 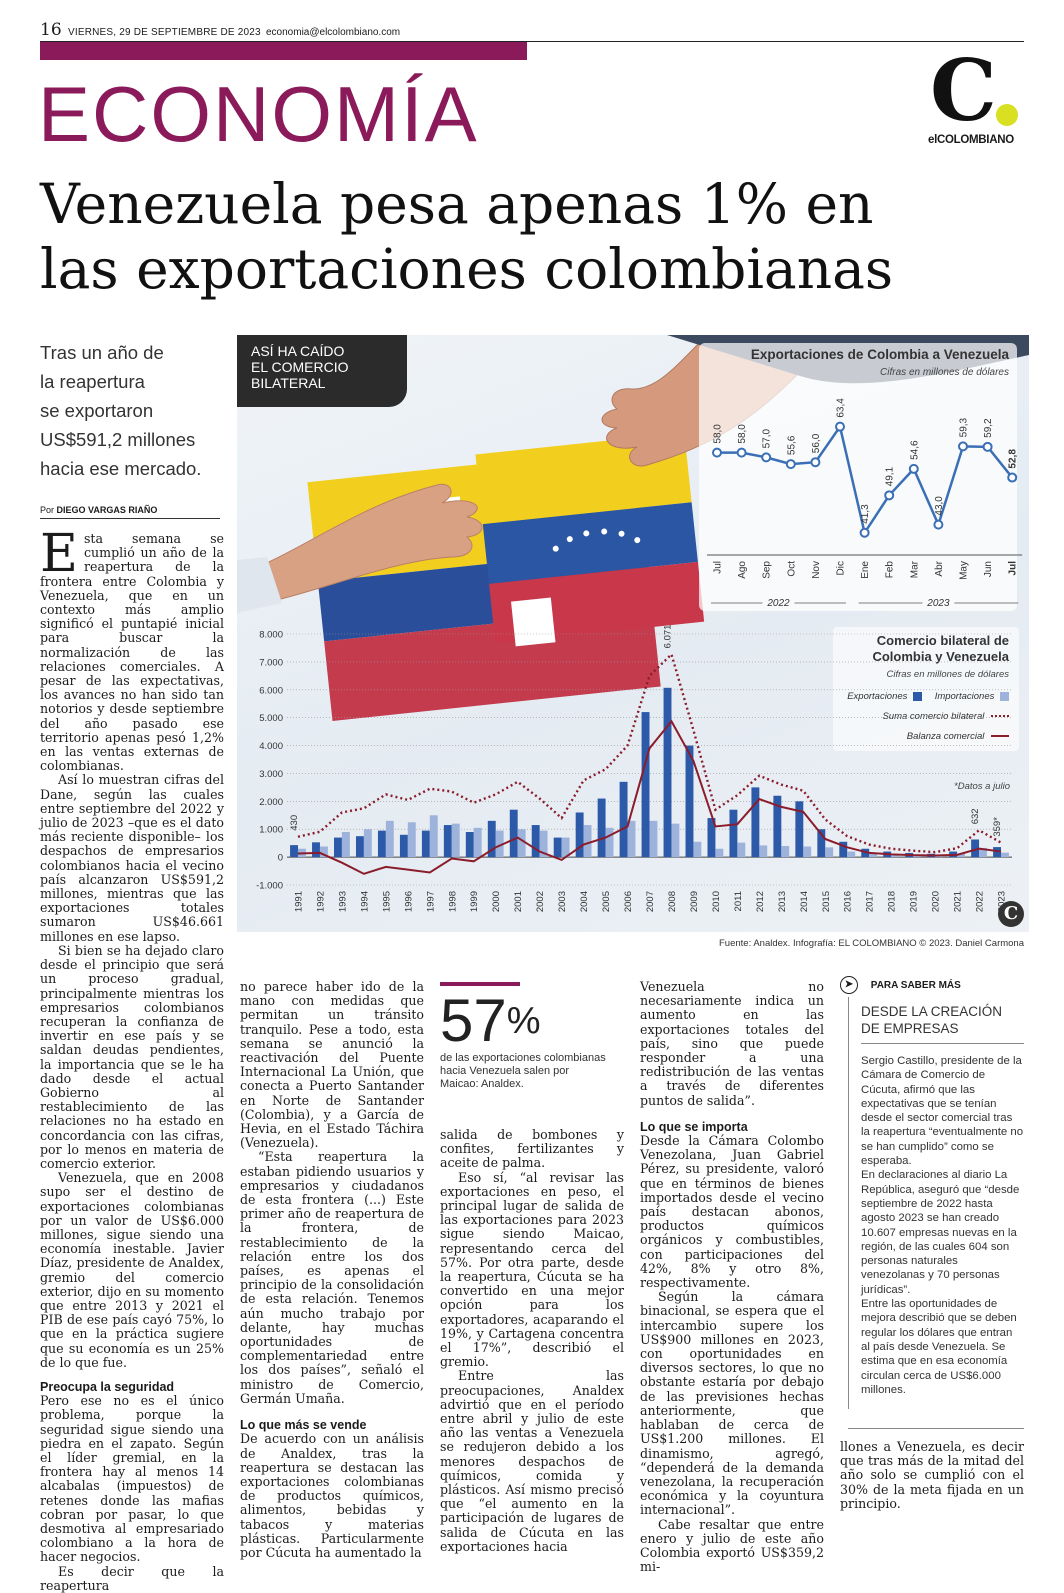 I want to click on monthly-chart-panel, so click(x=858, y=477).